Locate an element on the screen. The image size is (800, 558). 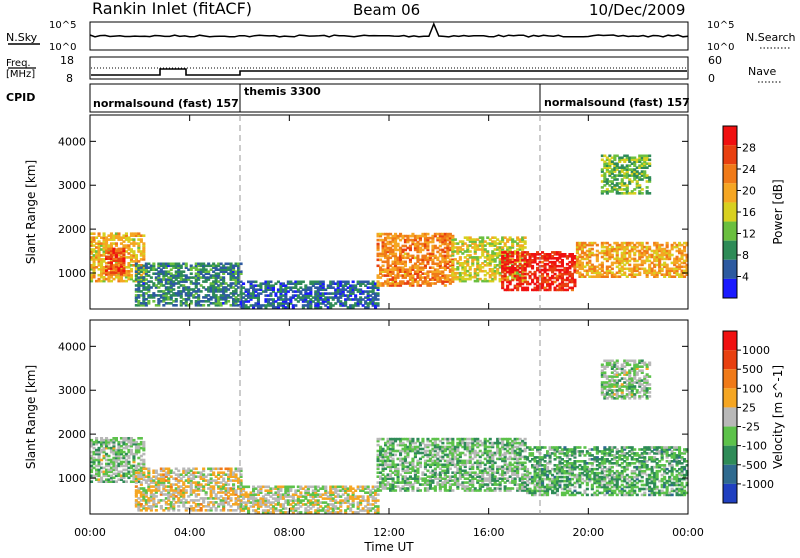
cpid-mode-3: normalsound (fast) 157 is located at coordinates (617, 102).